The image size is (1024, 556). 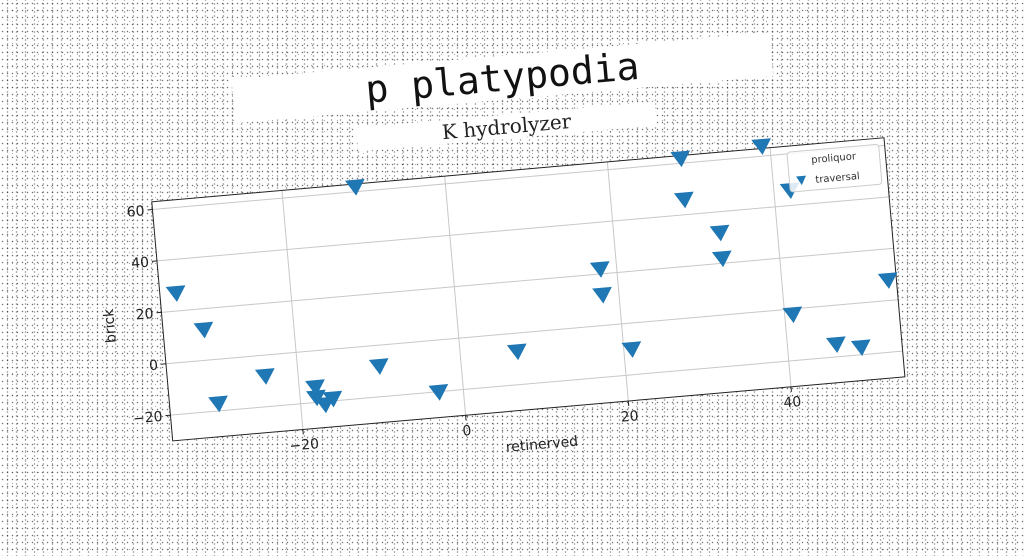 What do you see at coordinates (153, 365) in the screenshot?
I see `y-tick-label: 0` at bounding box center [153, 365].